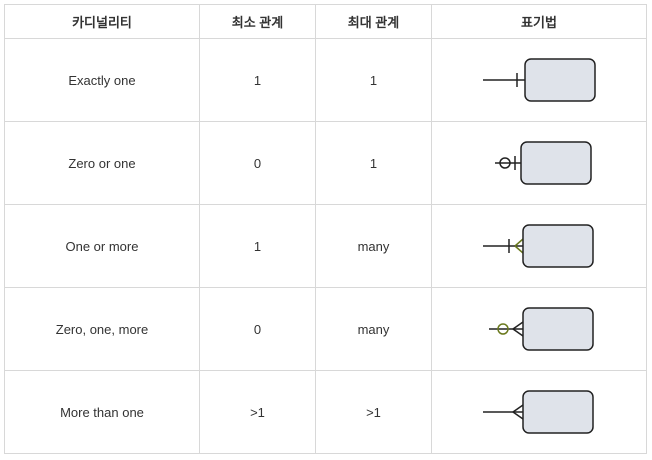 The height and width of the screenshot is (460, 652). I want to click on header-min-relation: 최소 관계, so click(257, 21).